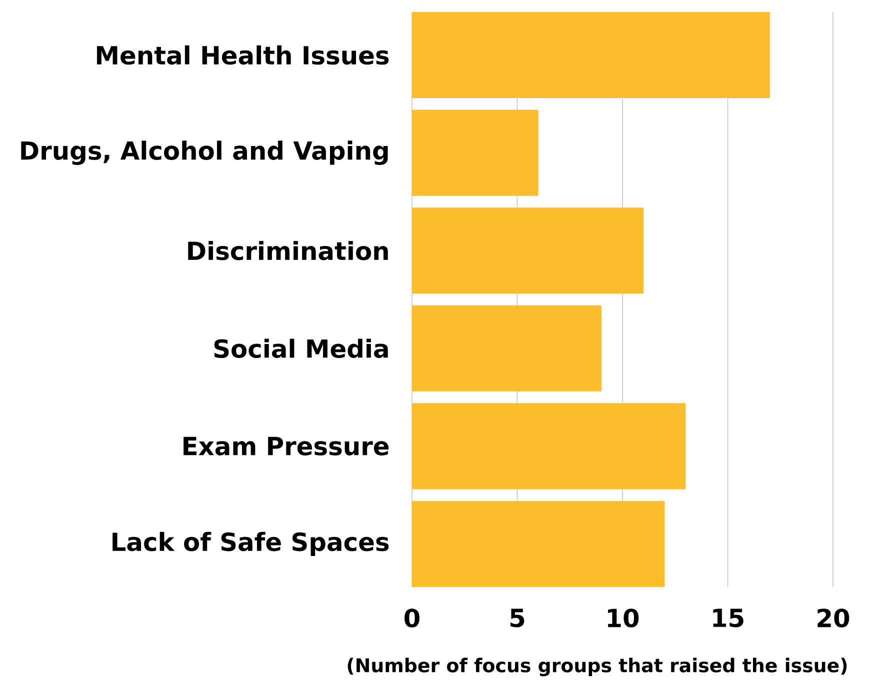 The width and height of the screenshot is (877, 684). I want to click on x-axis-title: (Number of focus groups that raised the issue), so click(597, 667).